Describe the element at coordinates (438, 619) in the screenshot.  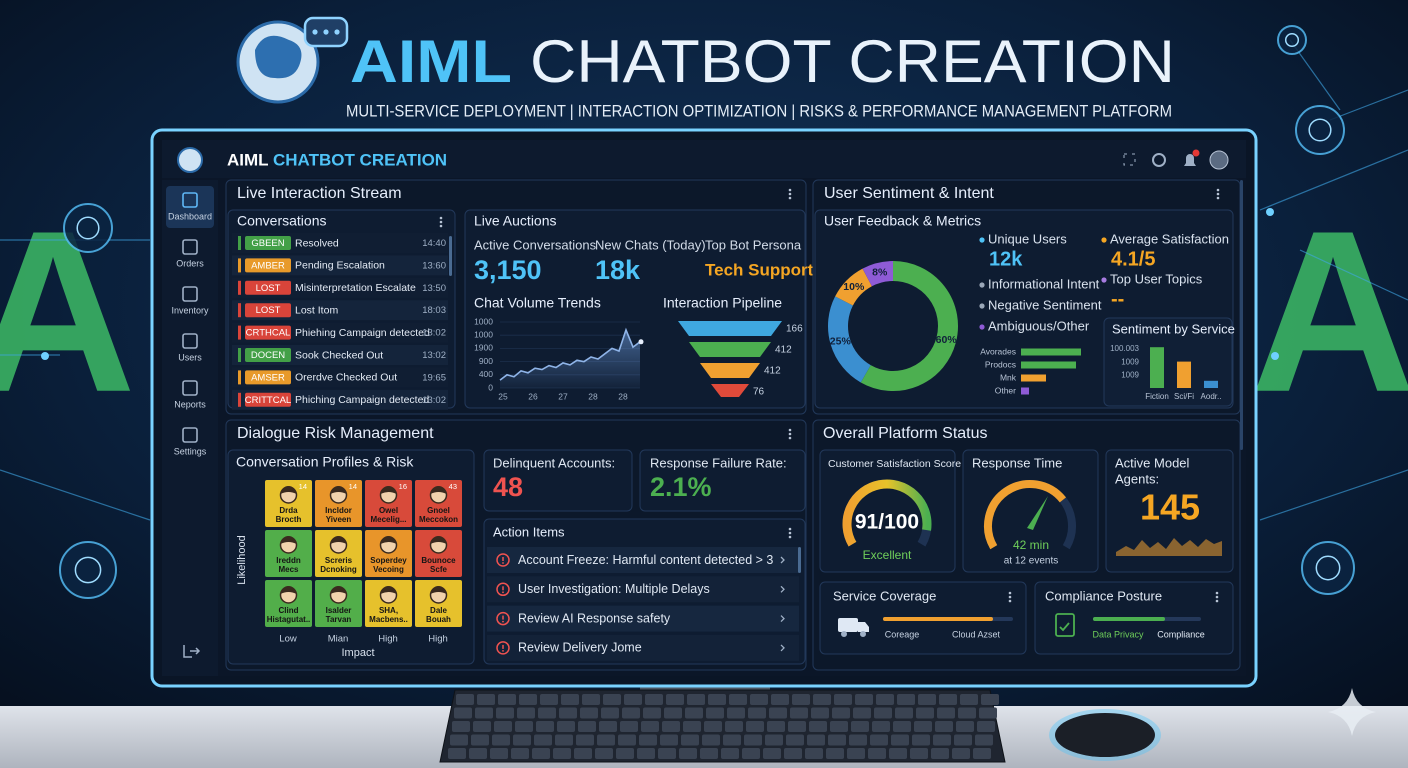
I see `profile-name: Bouah` at that location.